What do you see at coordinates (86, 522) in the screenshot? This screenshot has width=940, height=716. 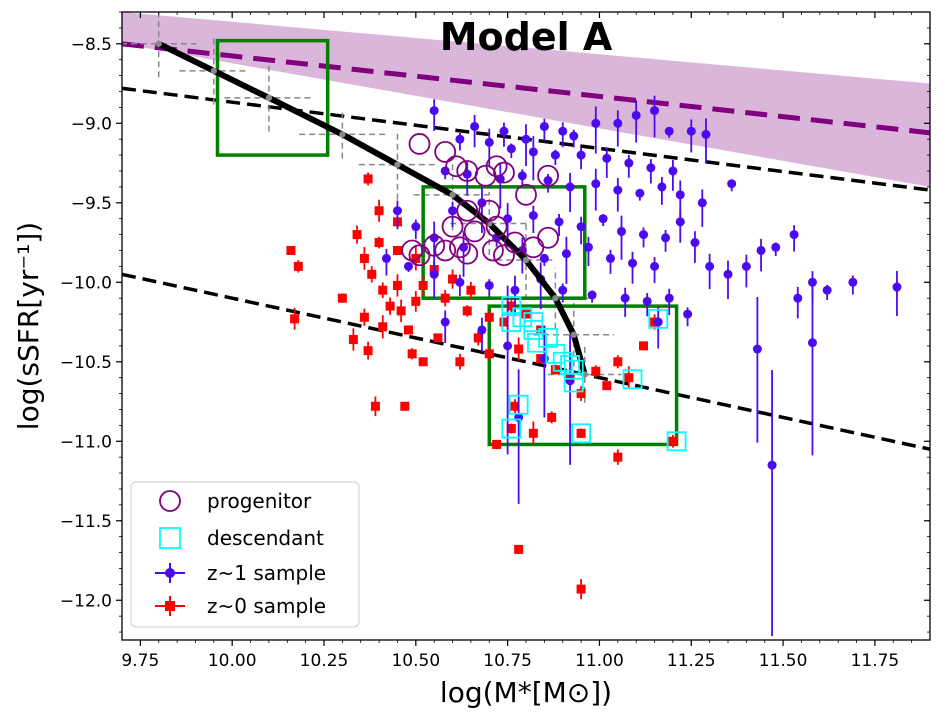 I see `y-tick-label: −11.5` at bounding box center [86, 522].